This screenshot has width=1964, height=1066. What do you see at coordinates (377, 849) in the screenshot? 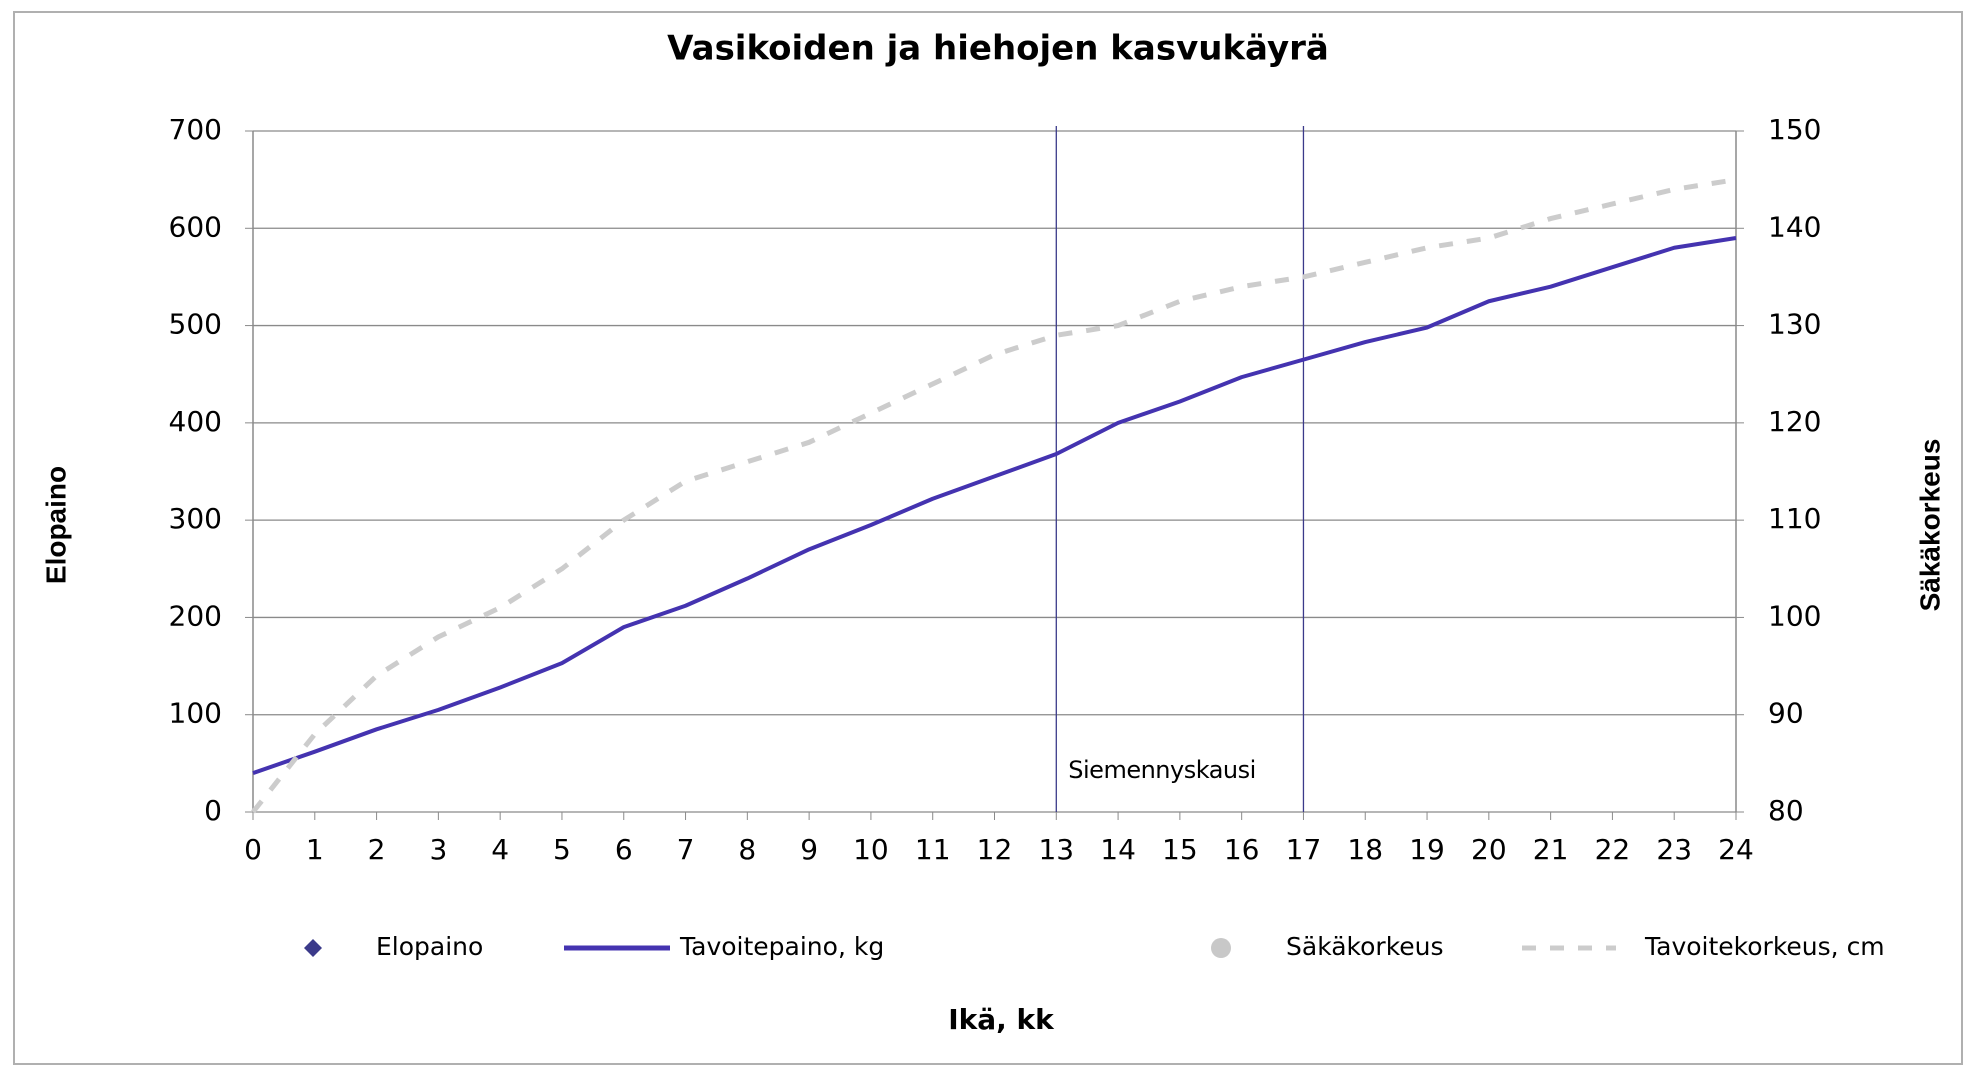
I see `x-tick-label: 2` at bounding box center [377, 849].